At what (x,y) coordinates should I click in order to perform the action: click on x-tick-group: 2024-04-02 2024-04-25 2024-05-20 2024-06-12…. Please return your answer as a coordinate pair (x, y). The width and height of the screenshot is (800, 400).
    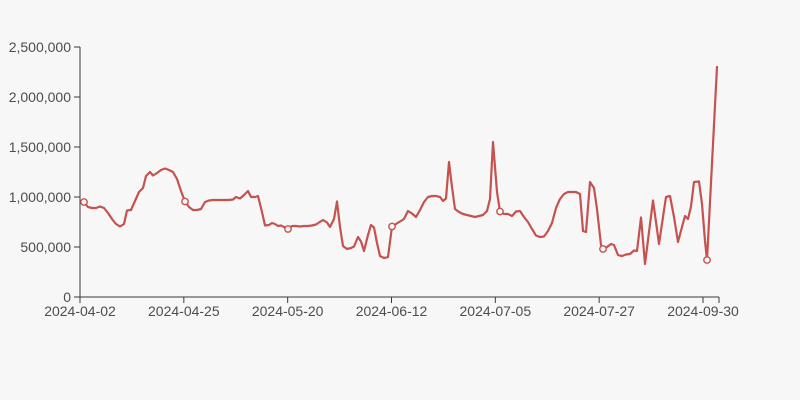
    Looking at the image, I should click on (391, 308).